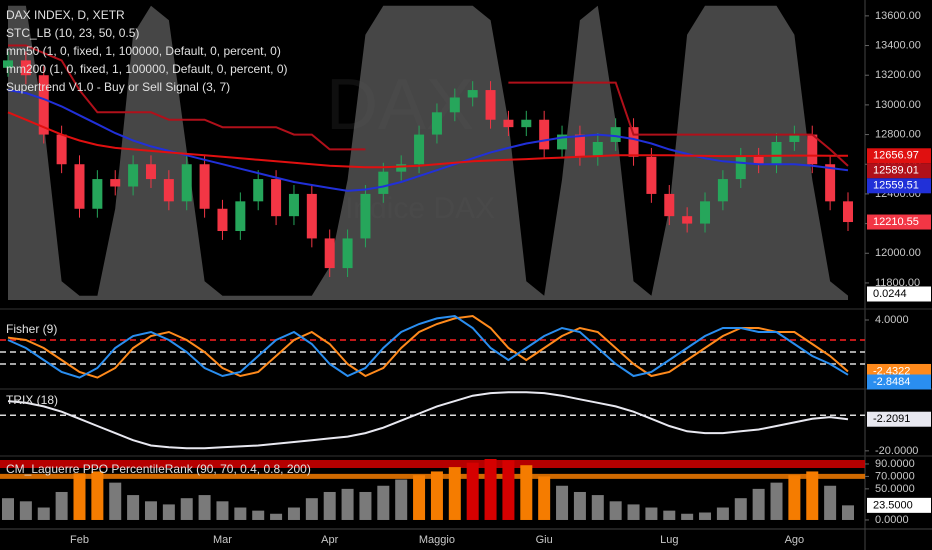  I want to click on y-tick-label: 13400.00, so click(898, 45).